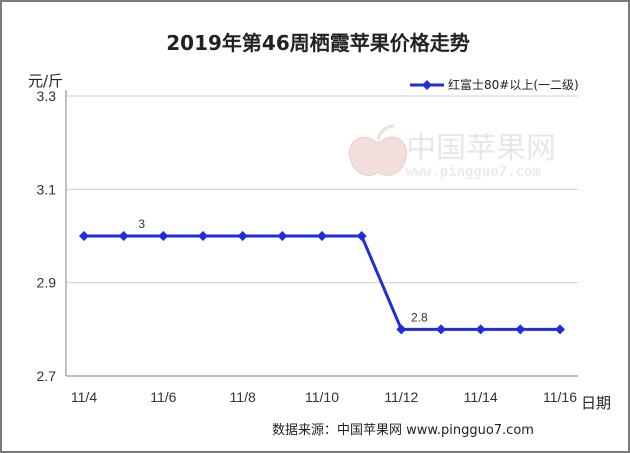 This screenshot has height=453, width=630. I want to click on y-tick-label: 2.9, so click(47, 283).